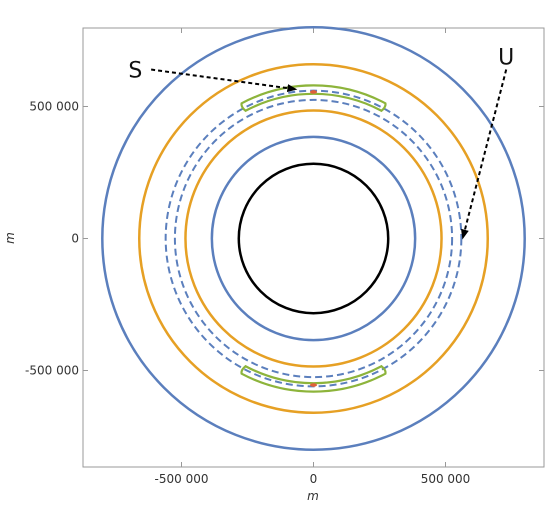 Image resolution: width=550 pixels, height=514 pixels. Describe the element at coordinates (75, 239) in the screenshot. I see `y-tick-label: 0` at that location.